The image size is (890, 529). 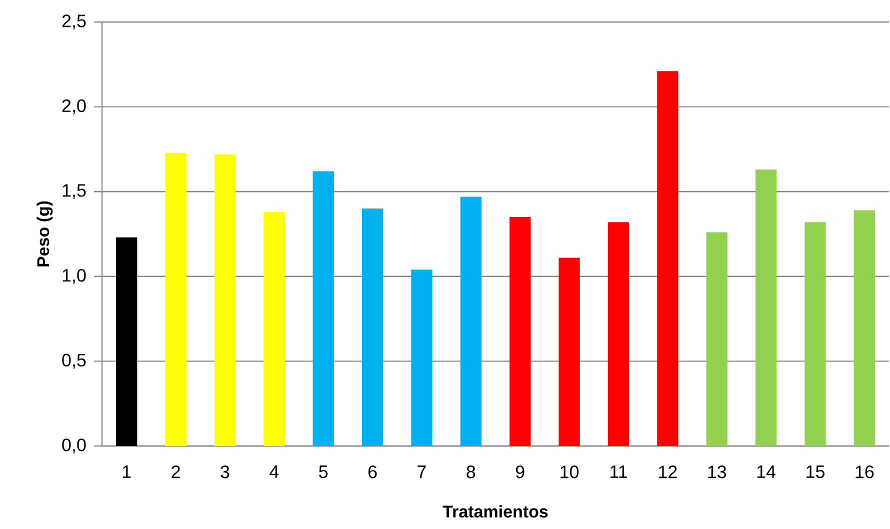 I want to click on x-tick-label: 10, so click(x=569, y=472).